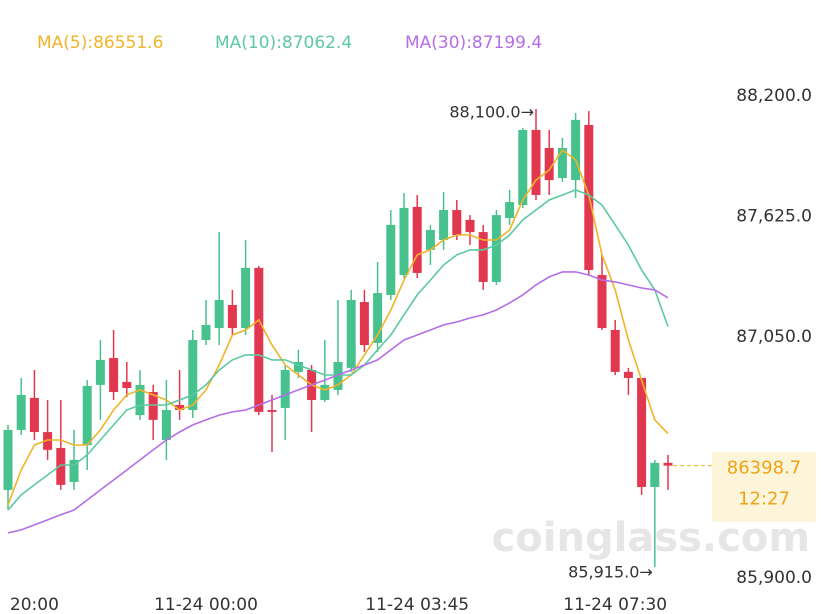 The width and height of the screenshot is (828, 614). I want to click on x-tick-label: 11-24 00:00, so click(206, 604).